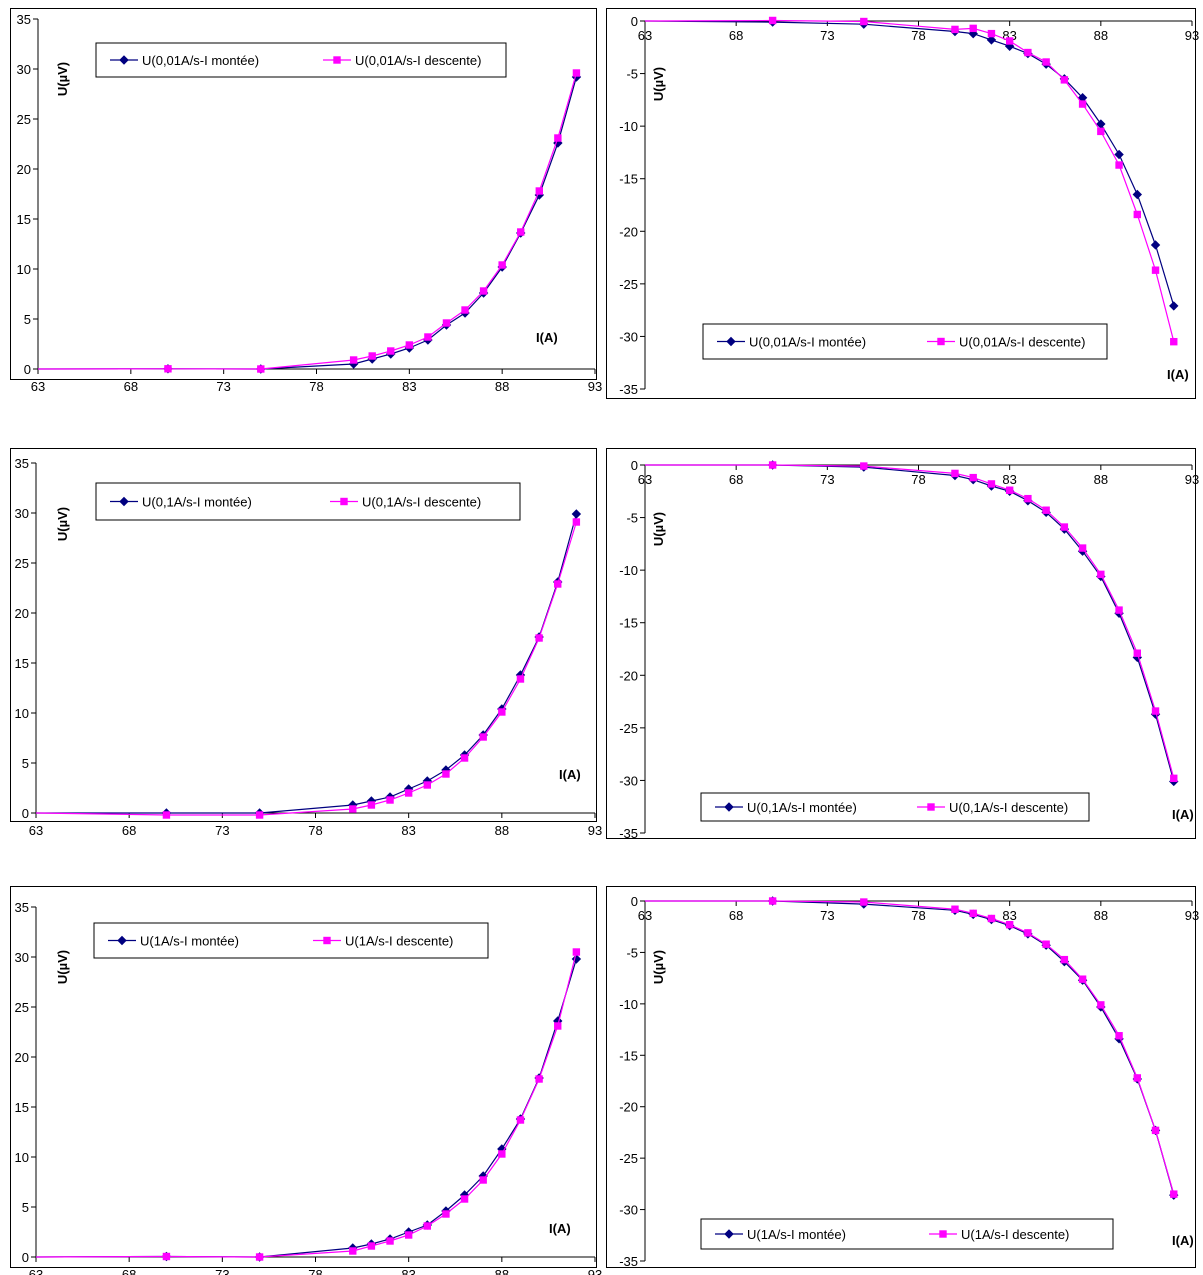 This screenshot has height=1275, width=1203. Describe the element at coordinates (399, 941) in the screenshot. I see `legend-label: U(1A/s-I descente)` at that location.